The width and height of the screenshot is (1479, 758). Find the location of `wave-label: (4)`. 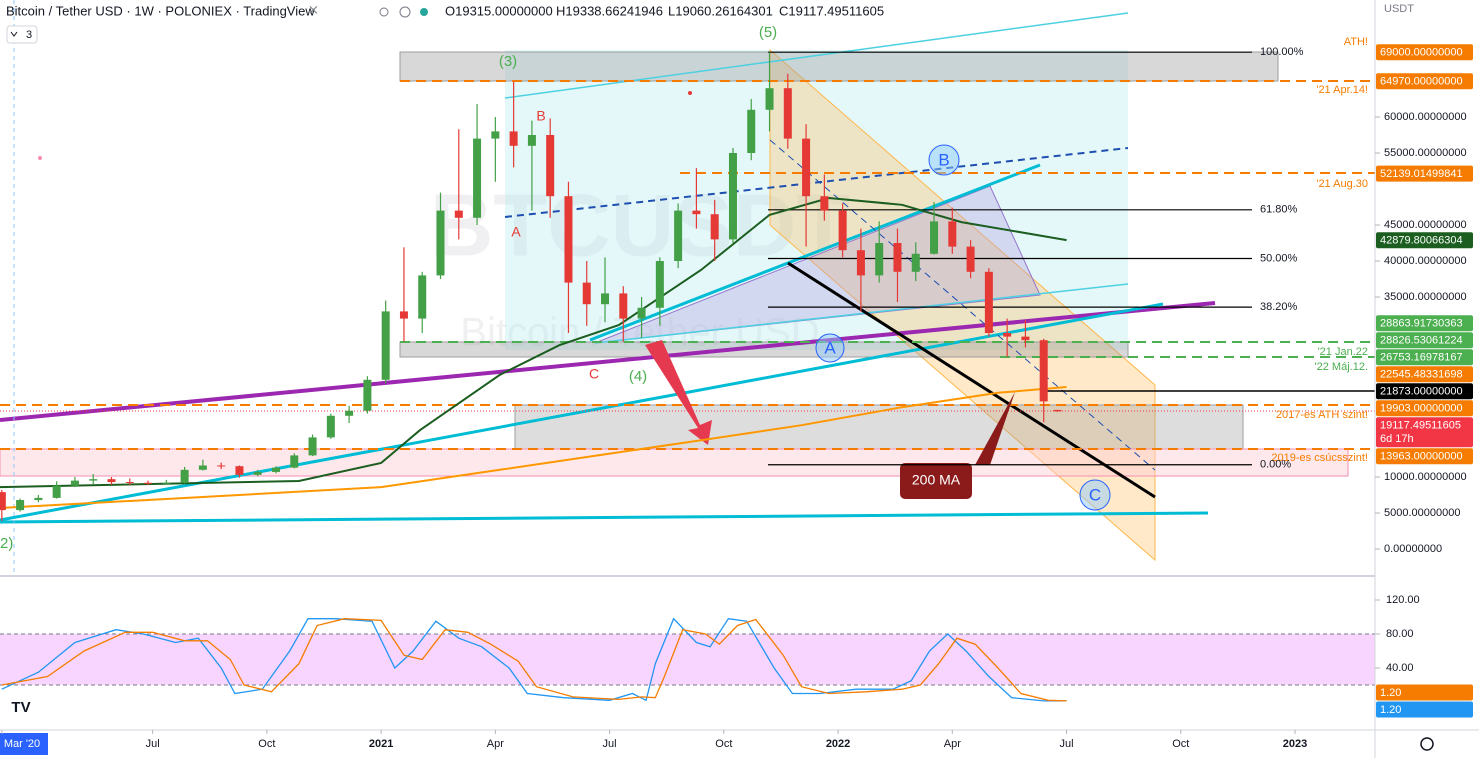

wave-label: (4) is located at coordinates (638, 376).